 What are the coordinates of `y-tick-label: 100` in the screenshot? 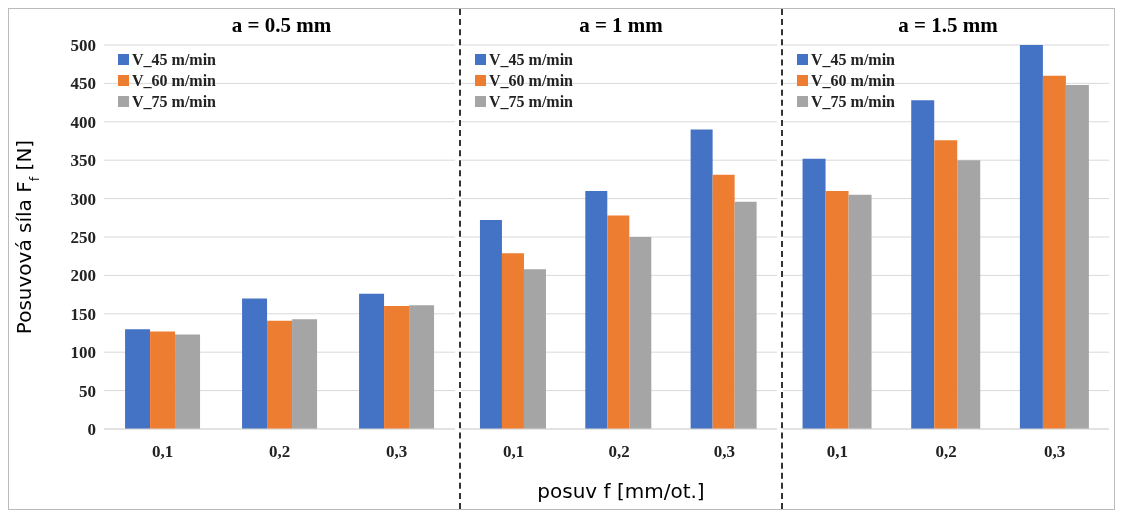 It's located at (83, 353).